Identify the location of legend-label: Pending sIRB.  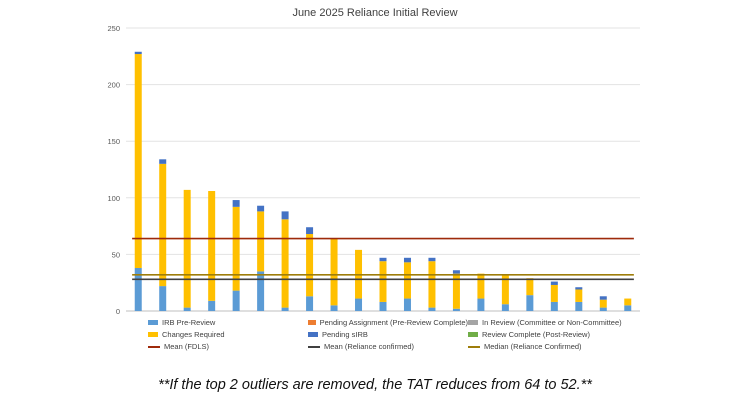
(345, 334).